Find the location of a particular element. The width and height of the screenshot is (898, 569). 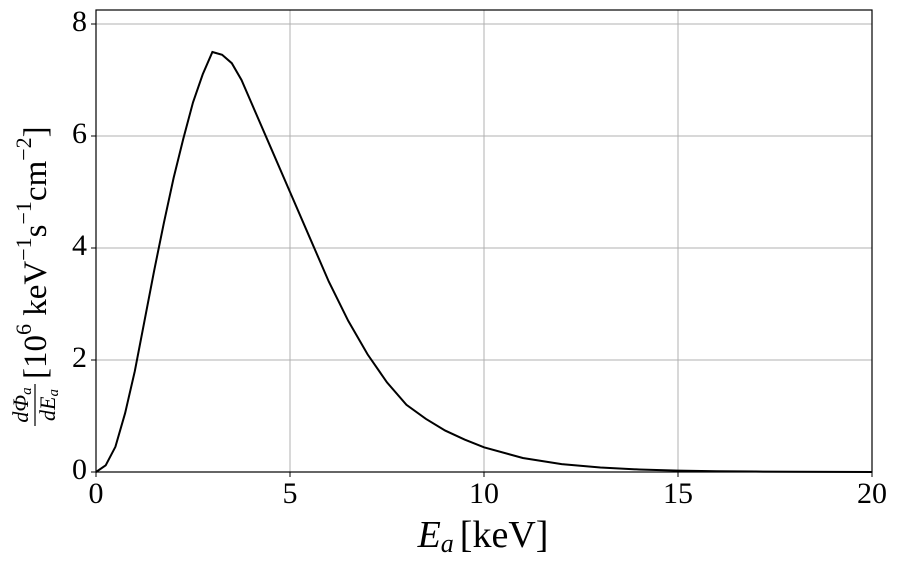

x-tick-label: 15 is located at coordinates (678, 493).